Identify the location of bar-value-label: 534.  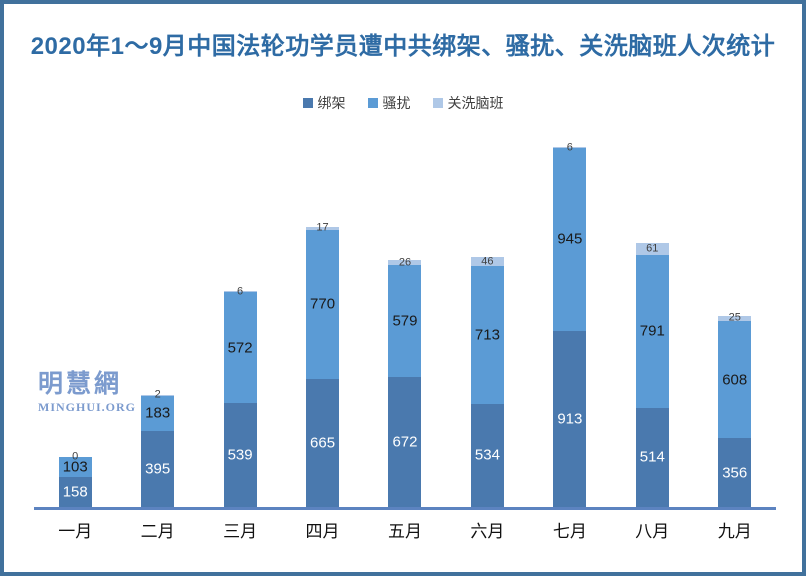
(487, 455).